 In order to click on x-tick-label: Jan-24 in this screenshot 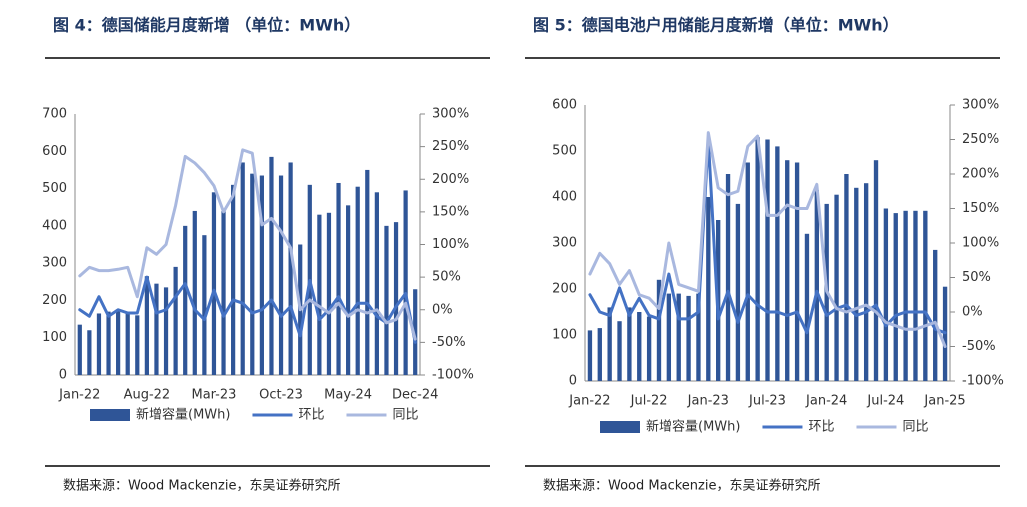, I will do `click(826, 401)`.